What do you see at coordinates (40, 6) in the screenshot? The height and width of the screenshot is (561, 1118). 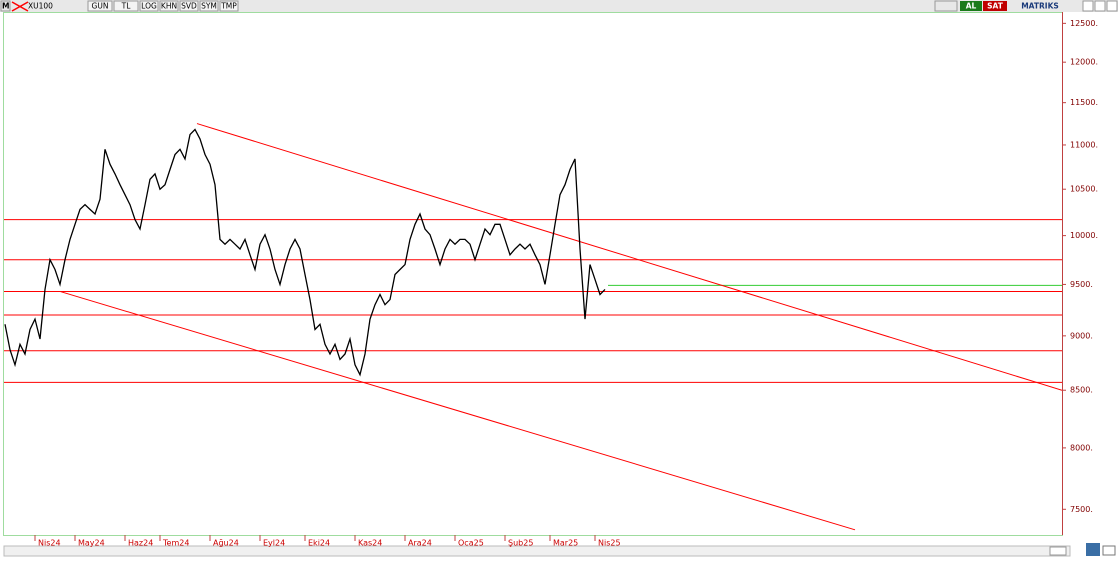 I see `symbol: XU100` at bounding box center [40, 6].